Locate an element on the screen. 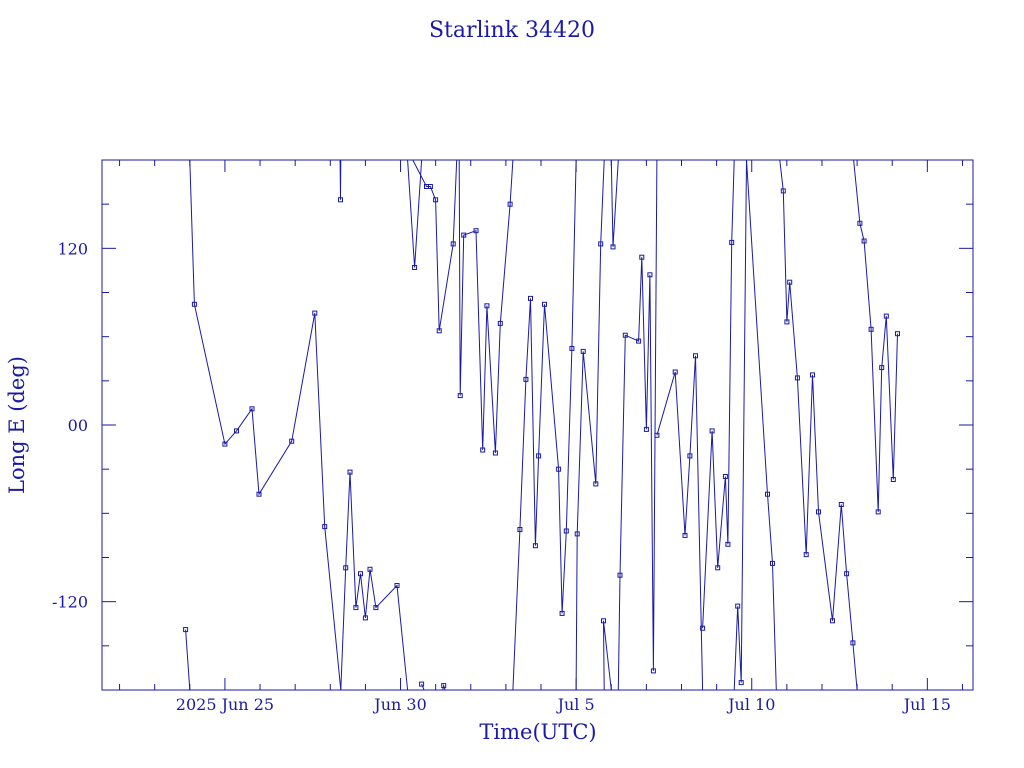  x-tick-label: 2025 Jun 25 is located at coordinates (225, 704).